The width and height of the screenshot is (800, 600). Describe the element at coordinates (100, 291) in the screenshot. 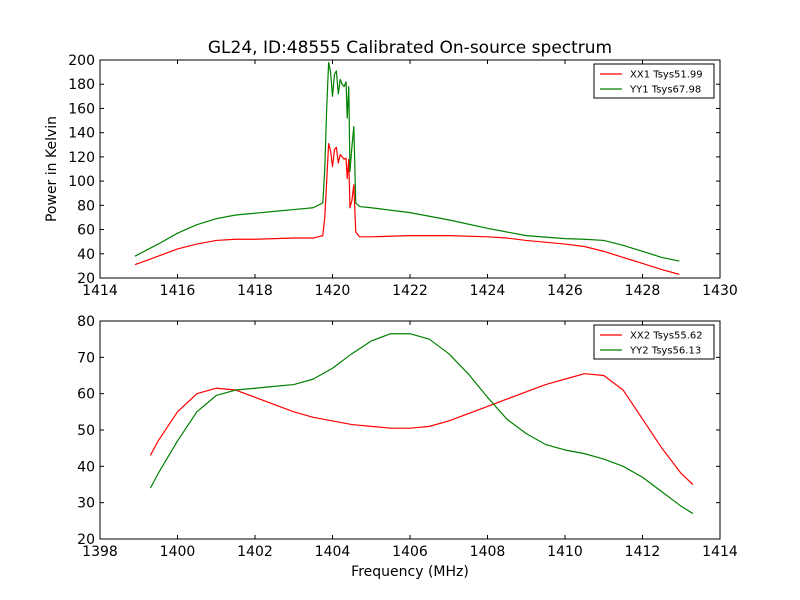

I see `x-tick-label-0-0: 1414` at that location.